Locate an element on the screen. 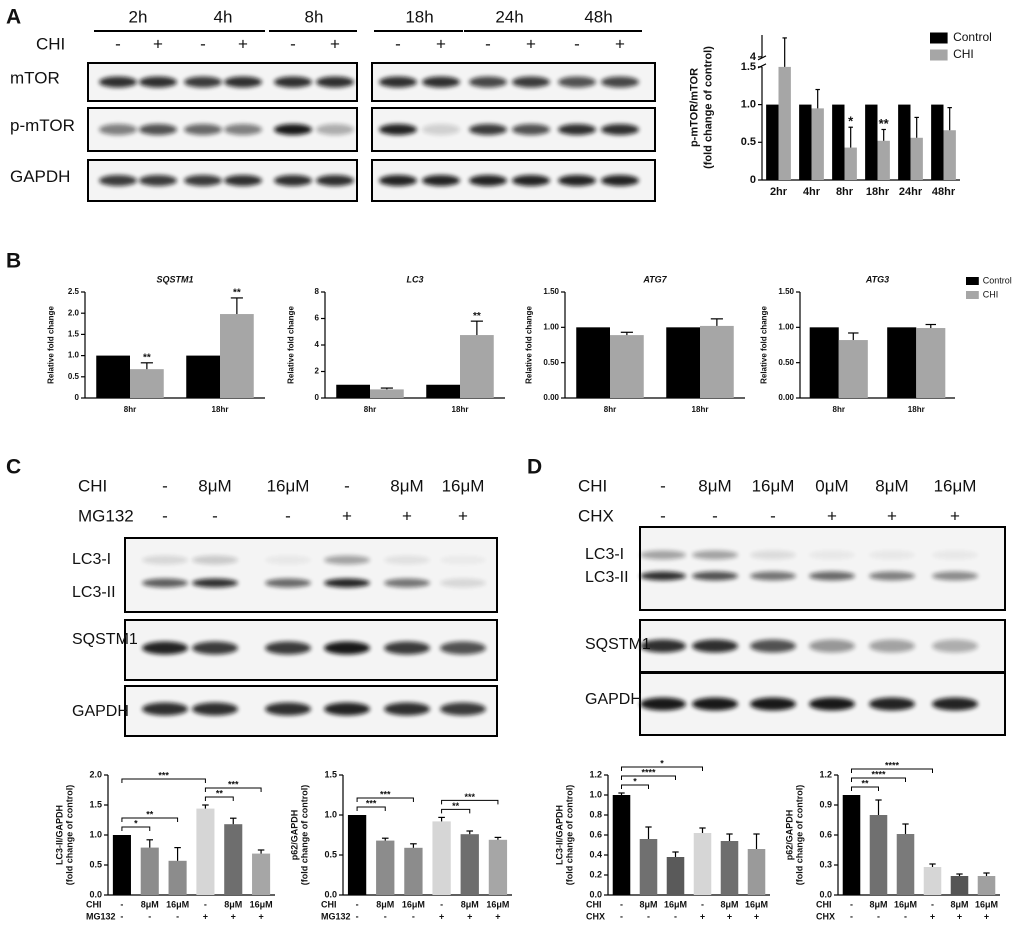  blot-frame is located at coordinates (222, 82).